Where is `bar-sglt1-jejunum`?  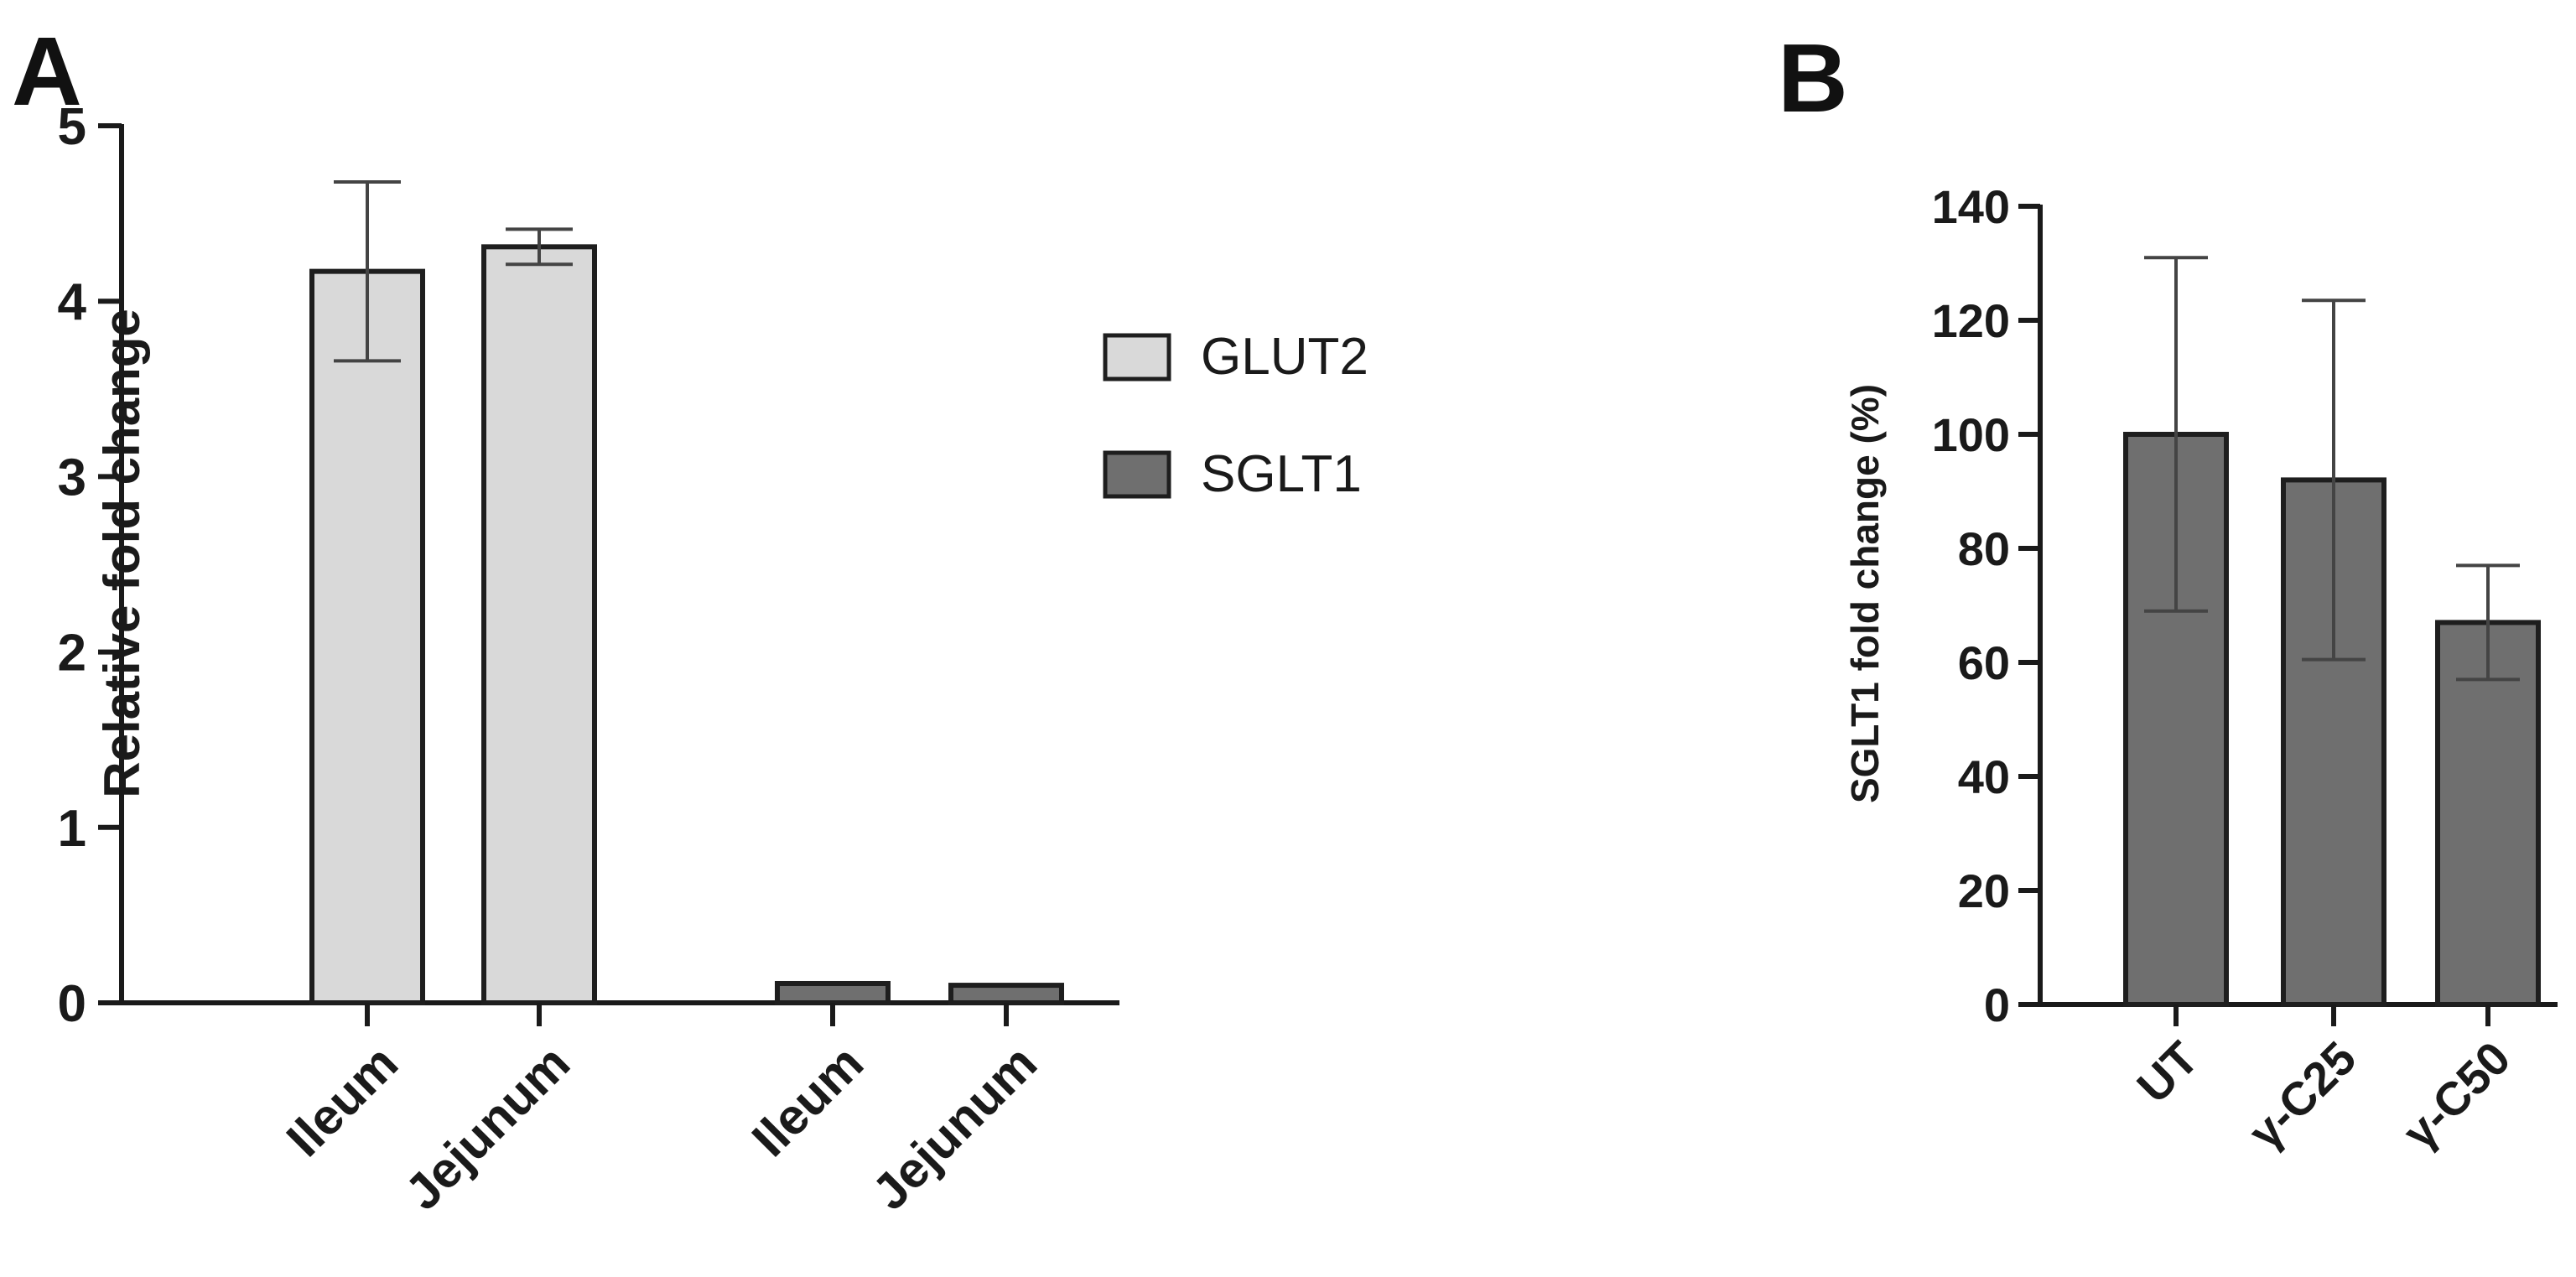 bar-sglt1-jejunum is located at coordinates (1006, 994).